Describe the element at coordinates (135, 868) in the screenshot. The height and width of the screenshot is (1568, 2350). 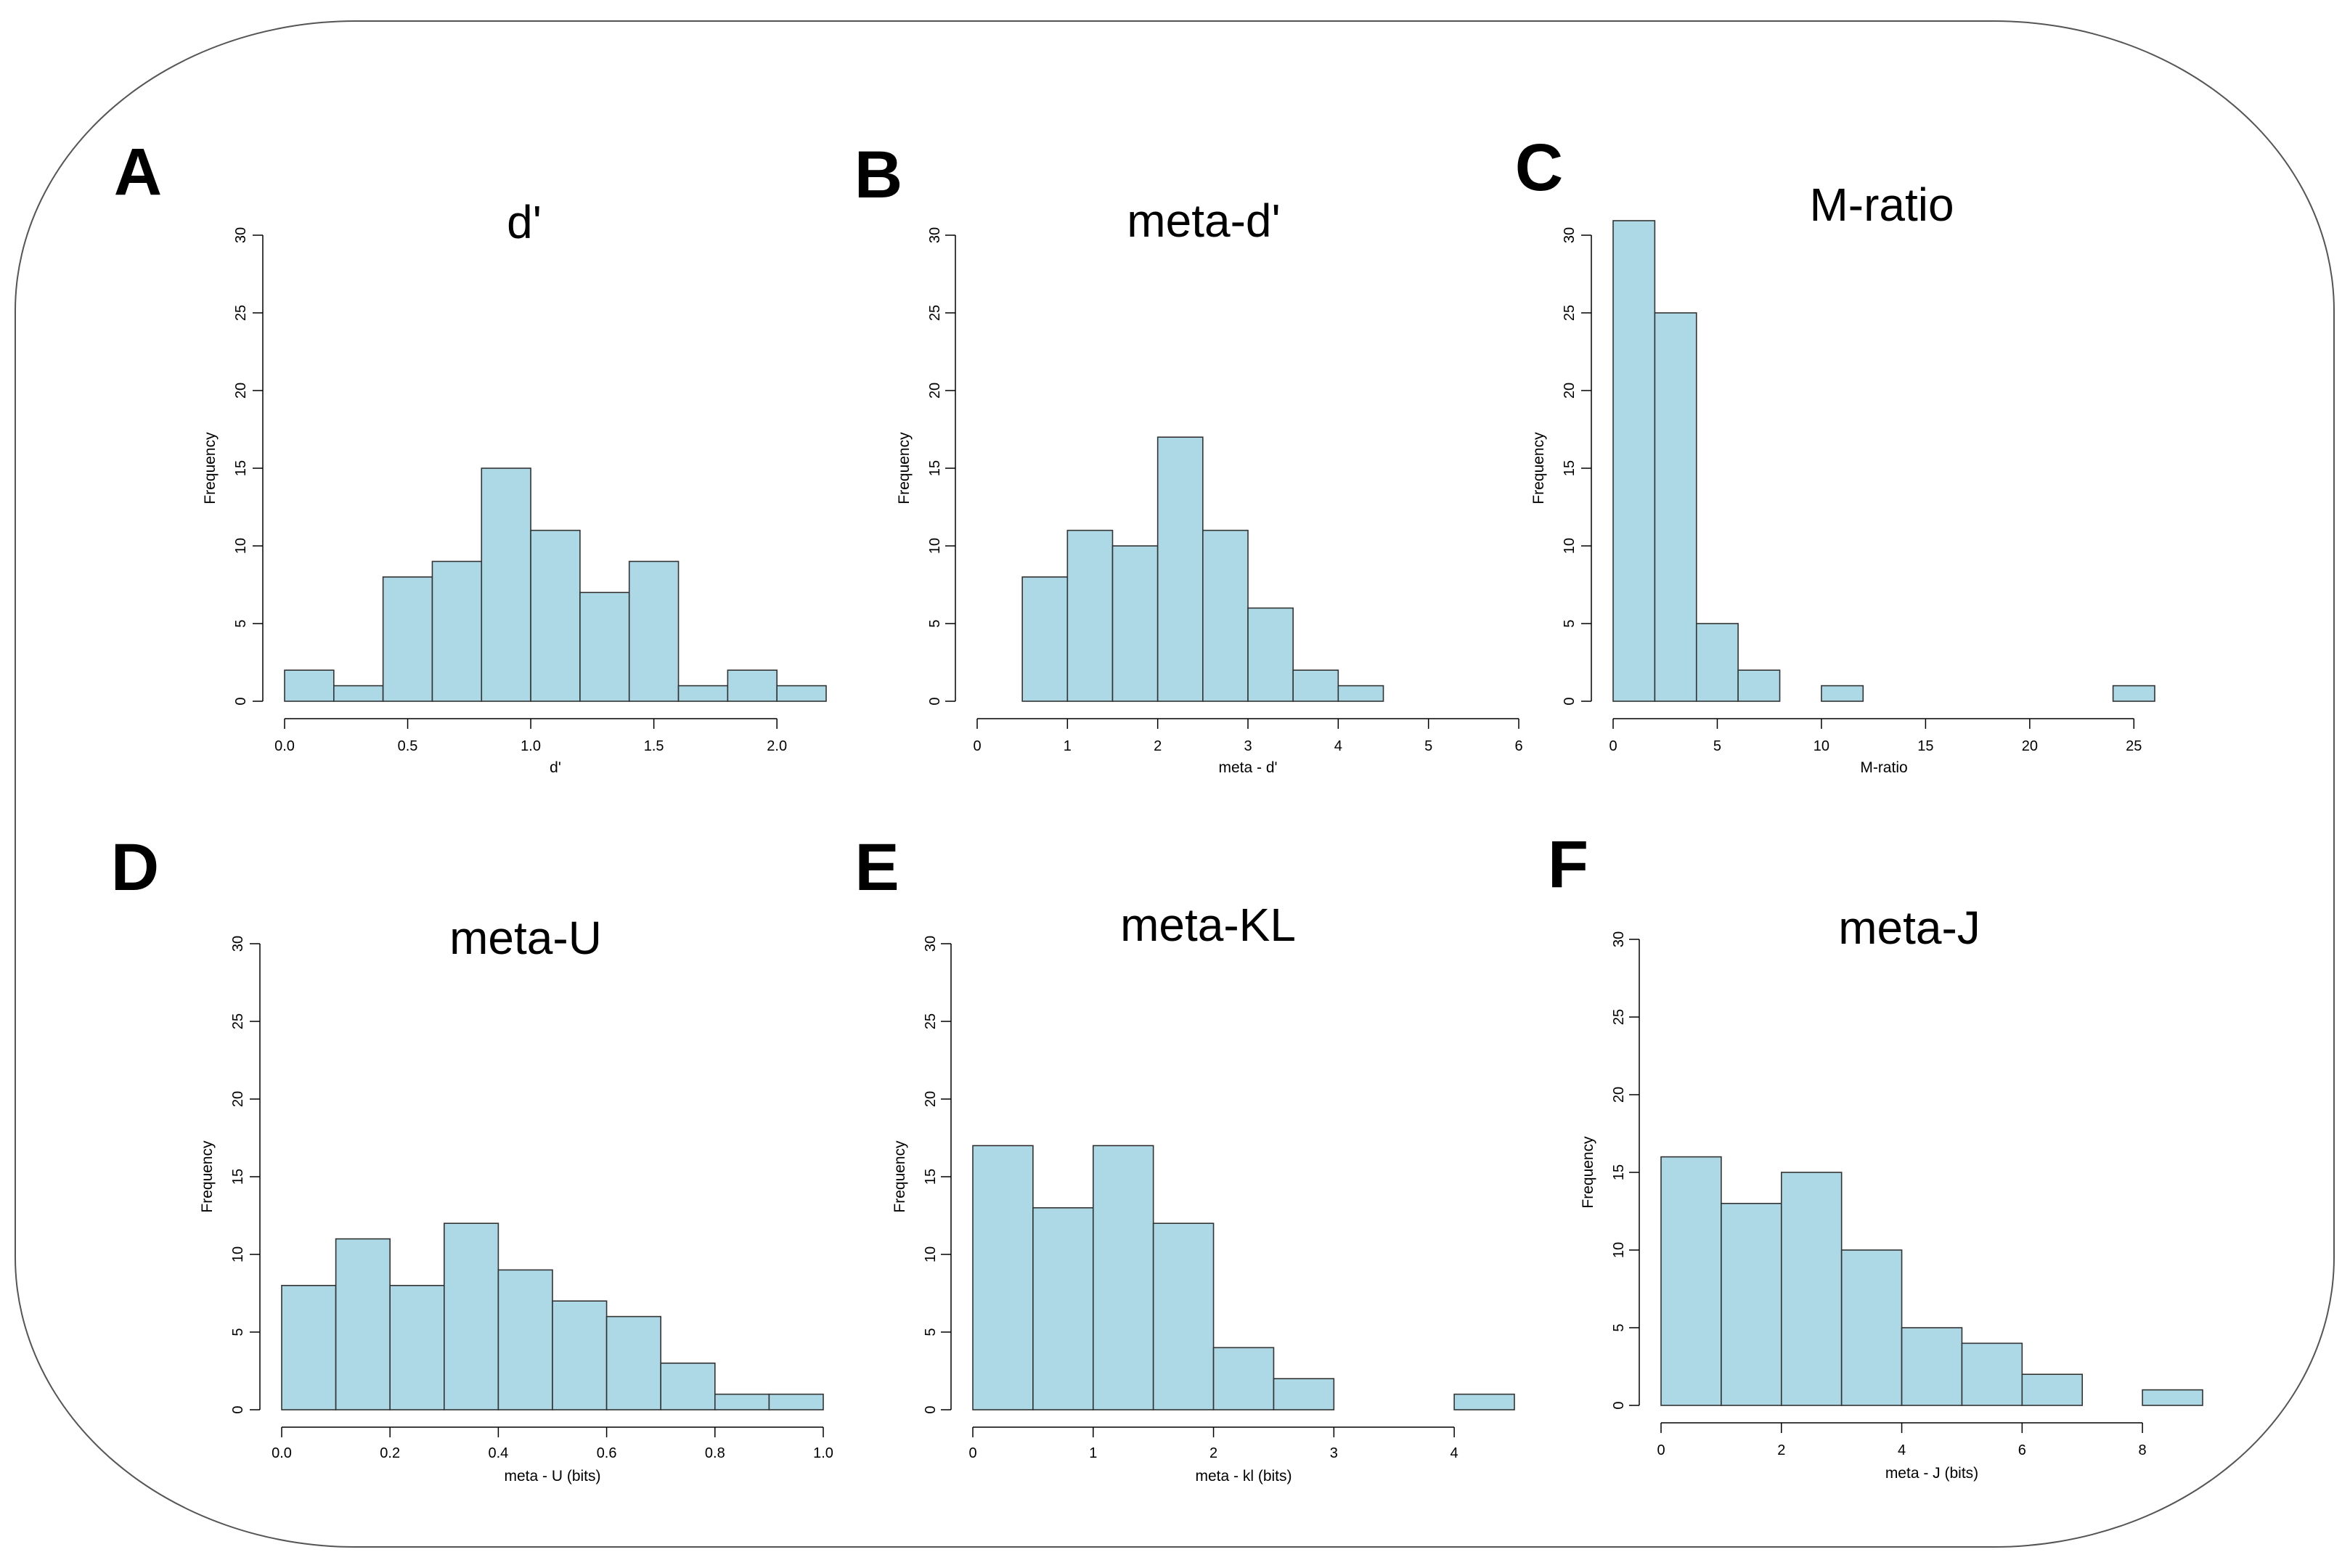
I see `panel-letter: D` at that location.